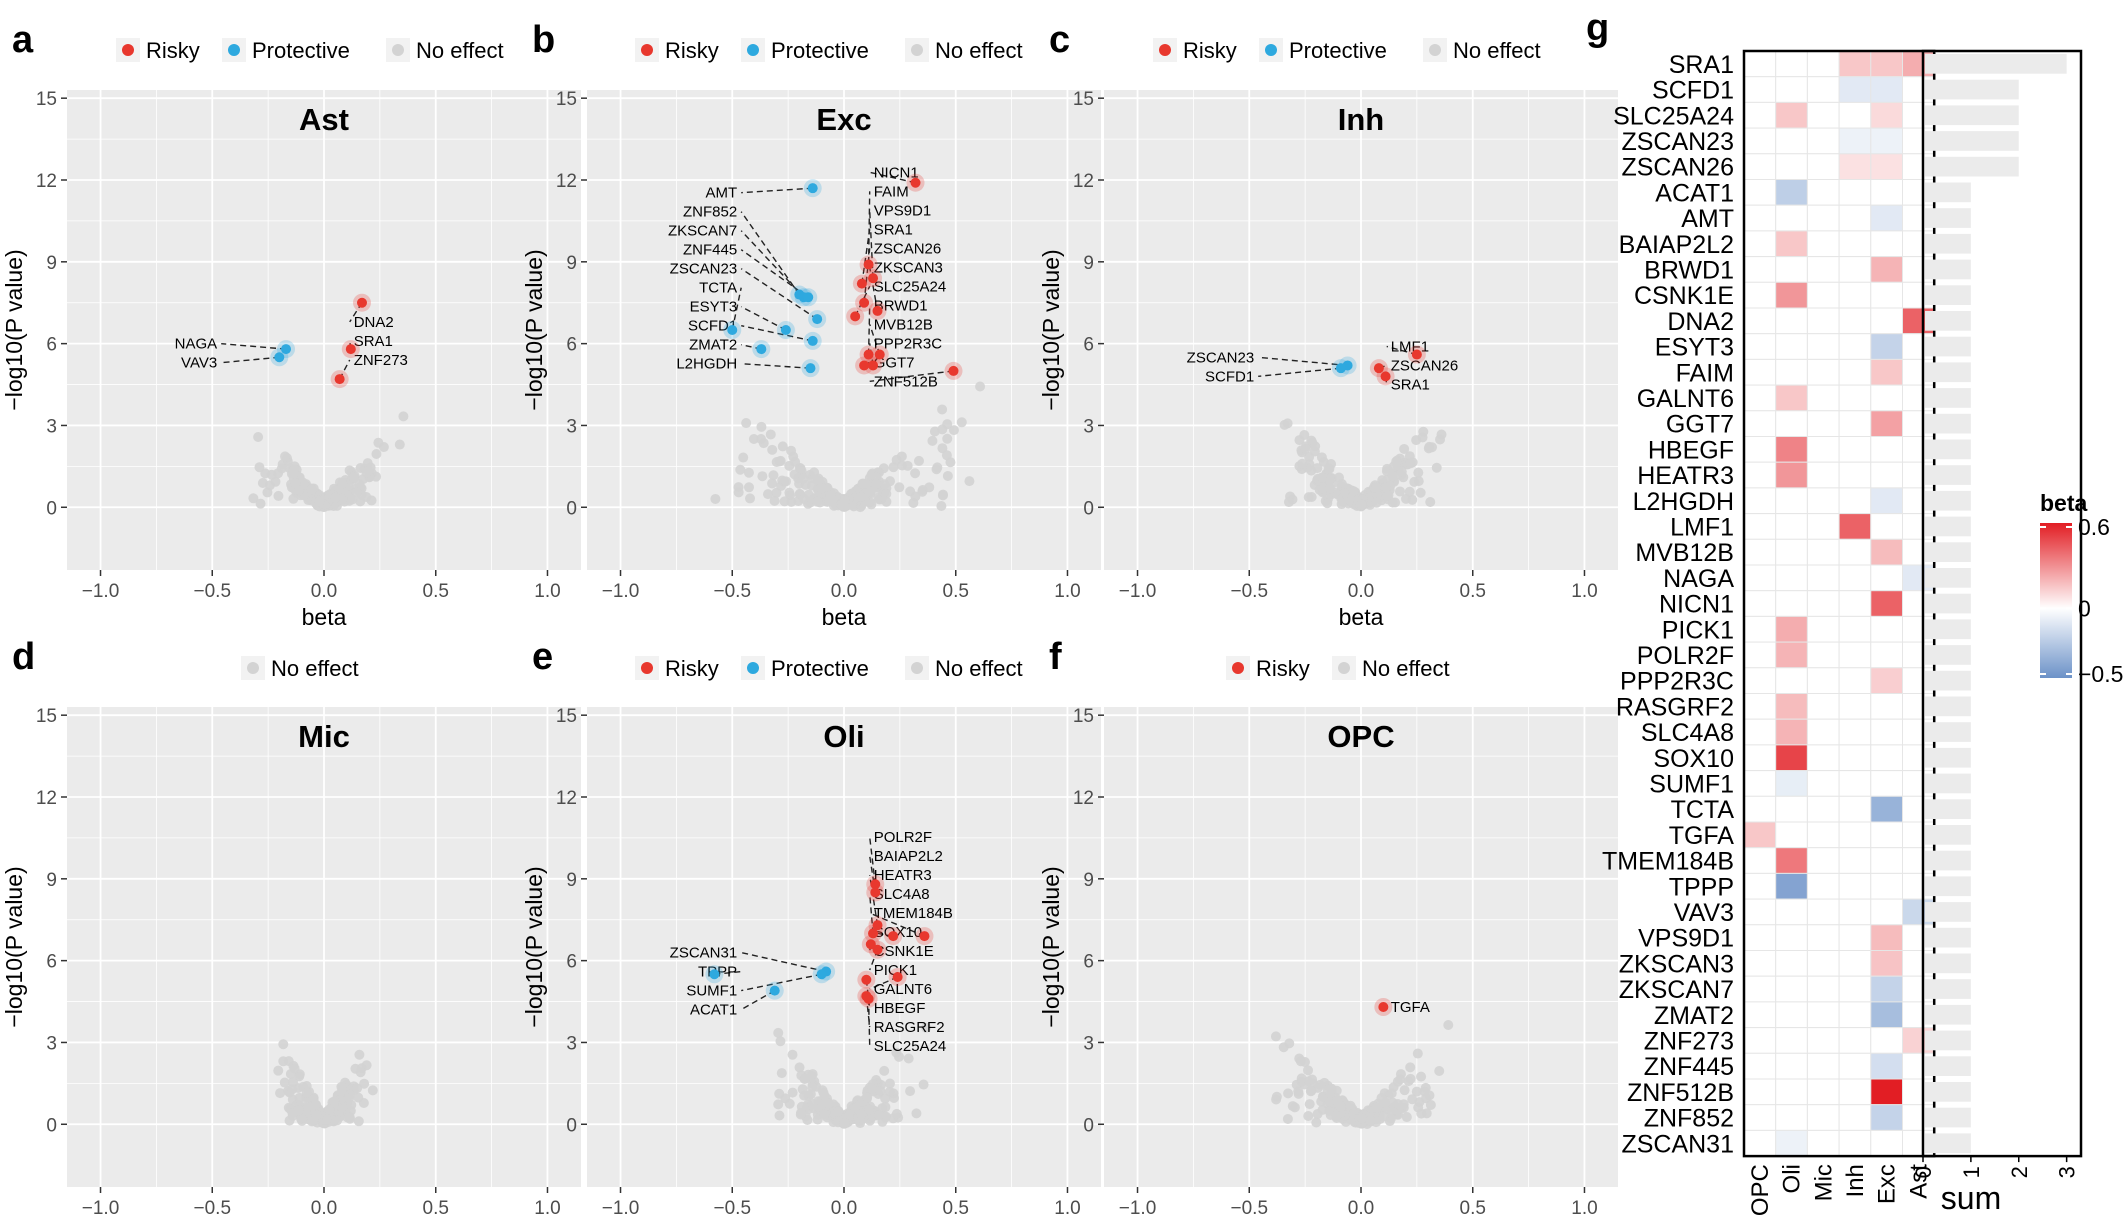  I want to click on heatmap-row-label: VPS9D1, so click(1686, 939).